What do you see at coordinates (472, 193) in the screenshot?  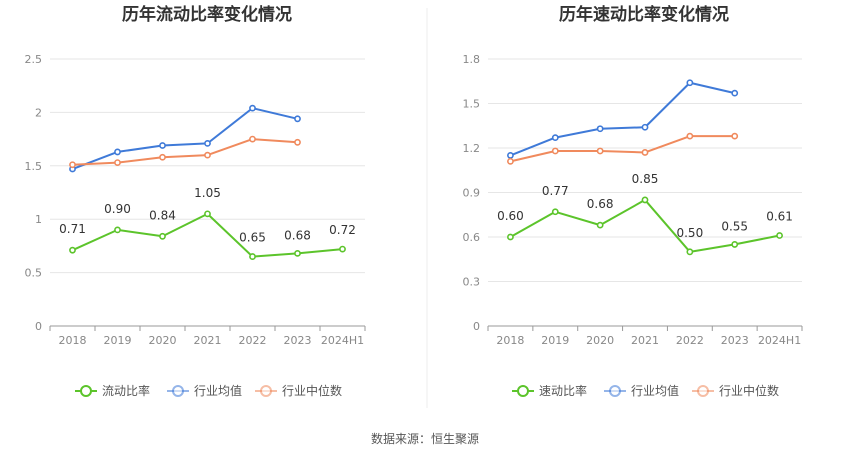 I see `y-tick-label: 0.9` at bounding box center [472, 193].